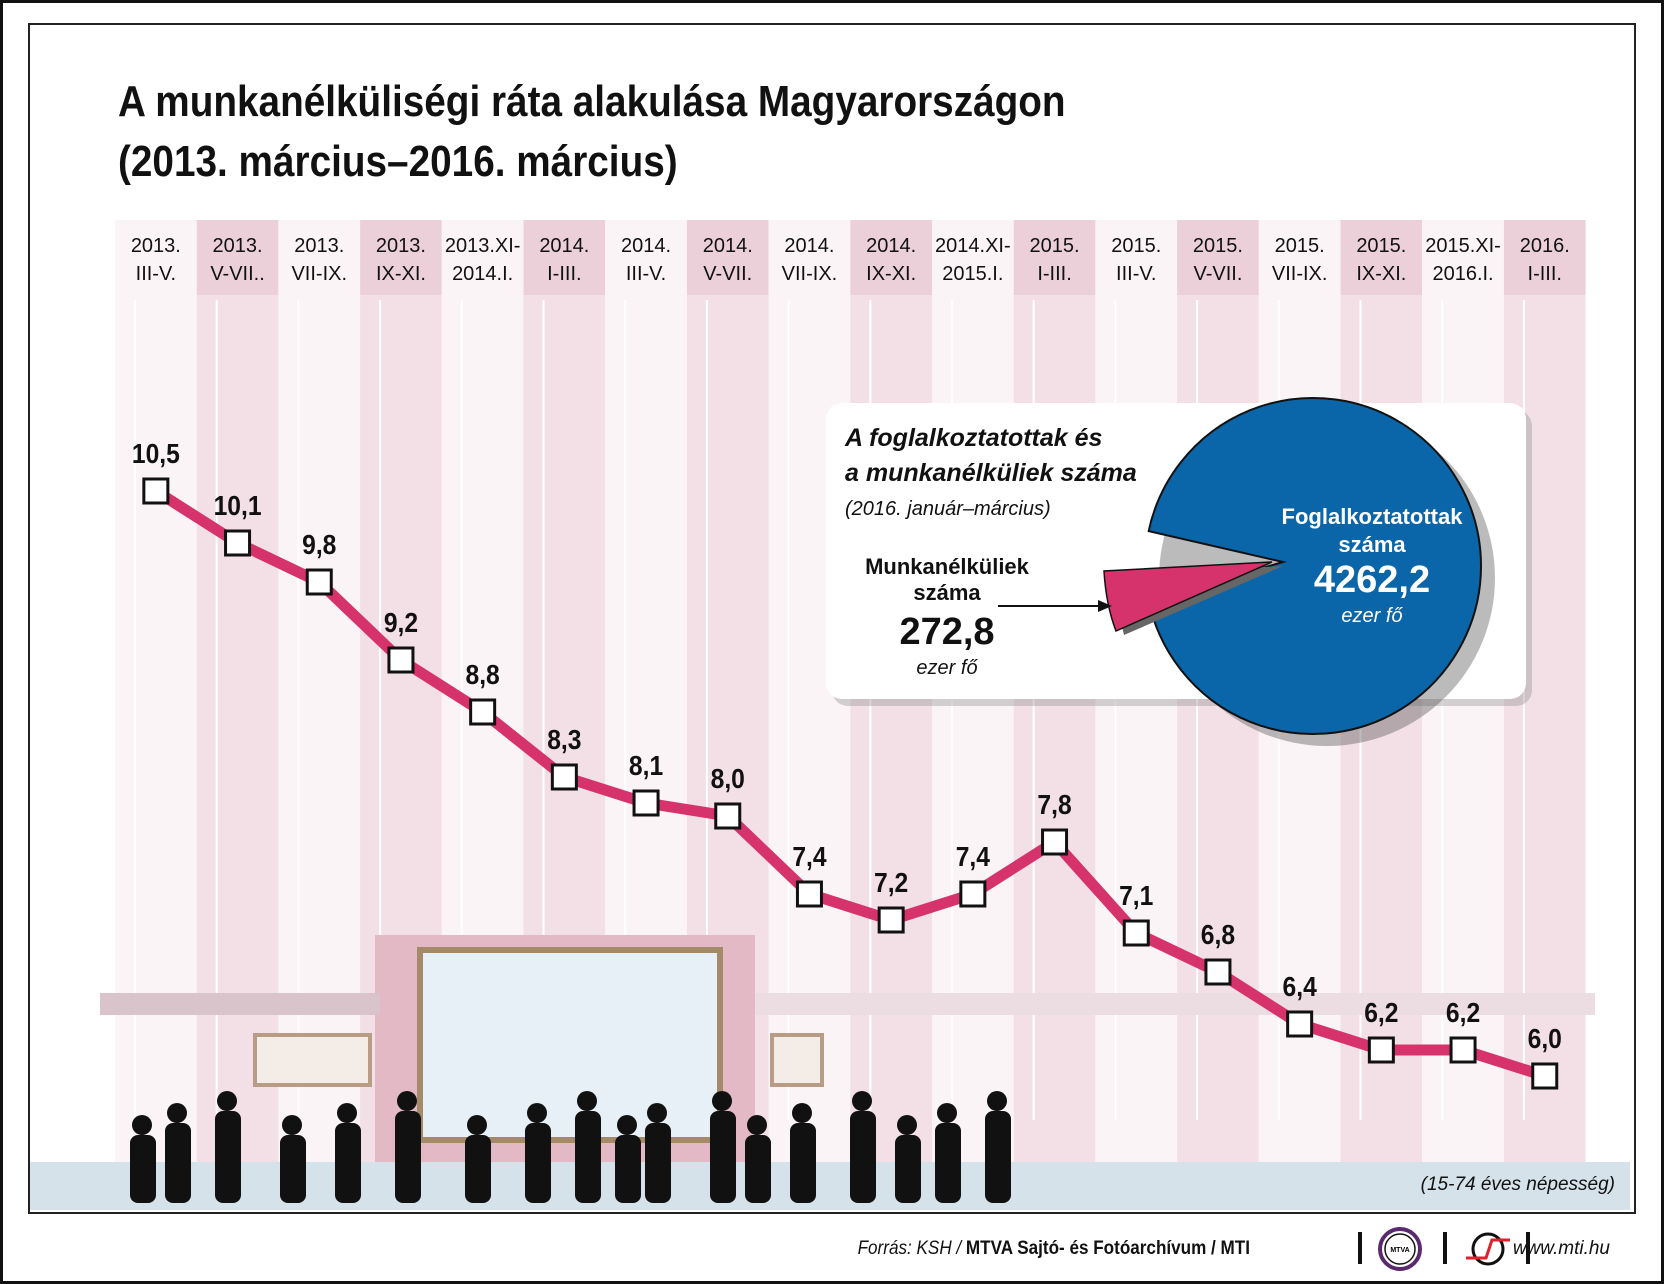 The width and height of the screenshot is (1664, 1284). What do you see at coordinates (482, 274) in the screenshot?
I see `category-label: 2014.I.` at bounding box center [482, 274].